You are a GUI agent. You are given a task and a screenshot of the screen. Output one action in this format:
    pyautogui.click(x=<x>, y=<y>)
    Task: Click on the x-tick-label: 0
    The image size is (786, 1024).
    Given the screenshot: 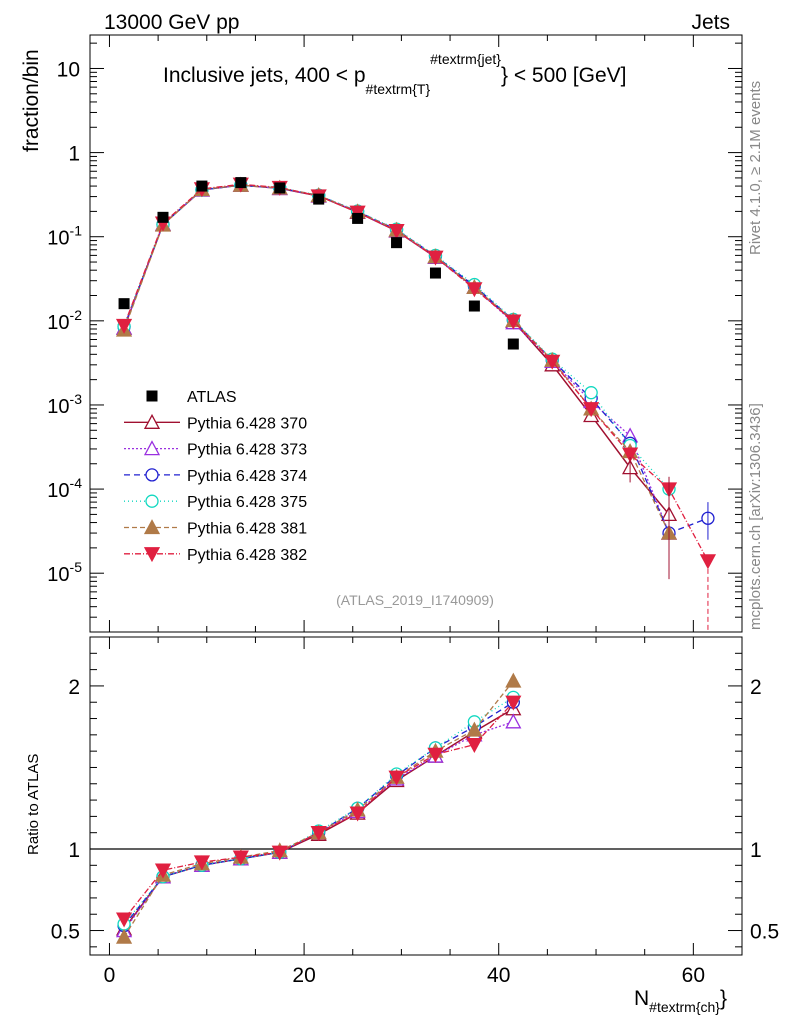 What is the action you would take?
    pyautogui.click(x=110, y=975)
    